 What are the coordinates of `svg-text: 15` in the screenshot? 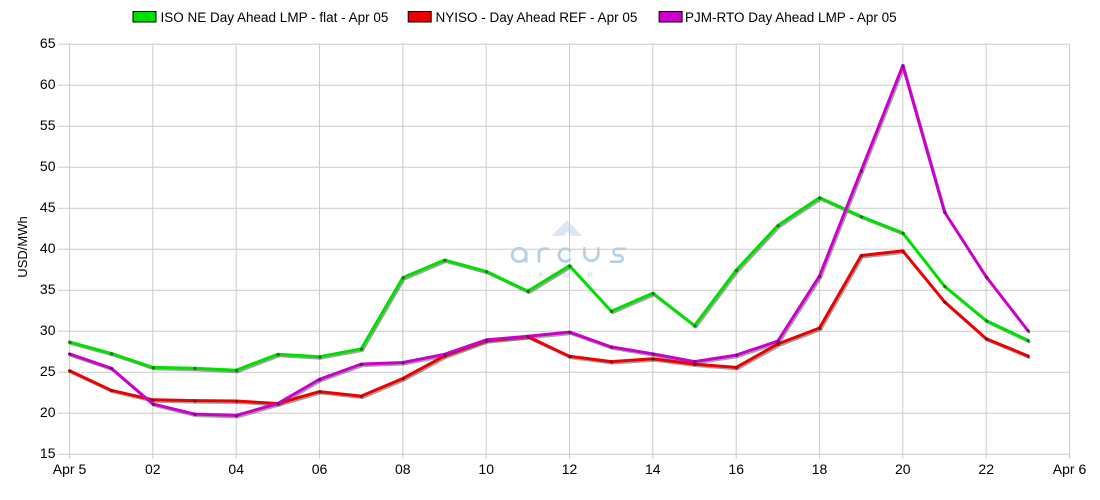 It's located at (48, 453).